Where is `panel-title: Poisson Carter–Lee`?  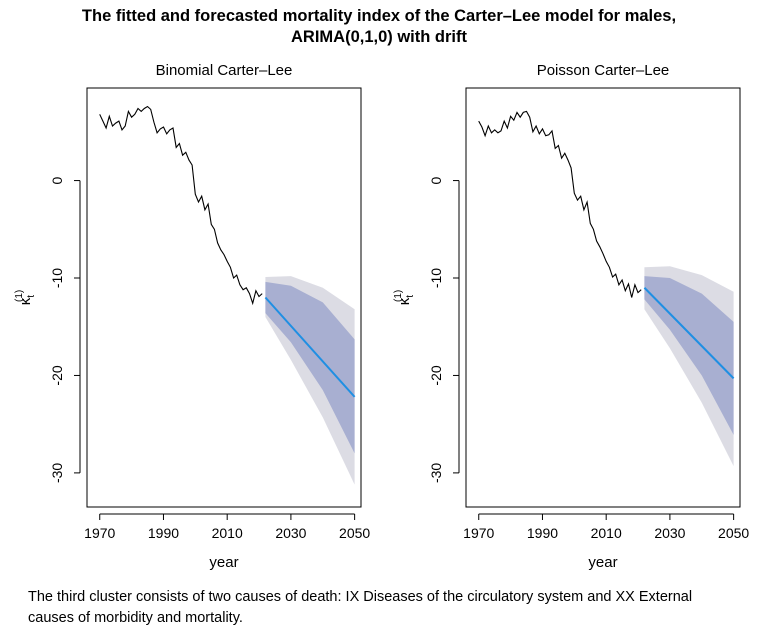
panel-title: Poisson Carter–Lee is located at coordinates (603, 70).